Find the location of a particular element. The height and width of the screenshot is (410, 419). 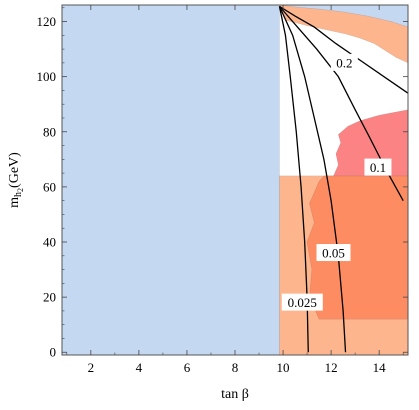

x-tick-label: 12 is located at coordinates (331, 367).